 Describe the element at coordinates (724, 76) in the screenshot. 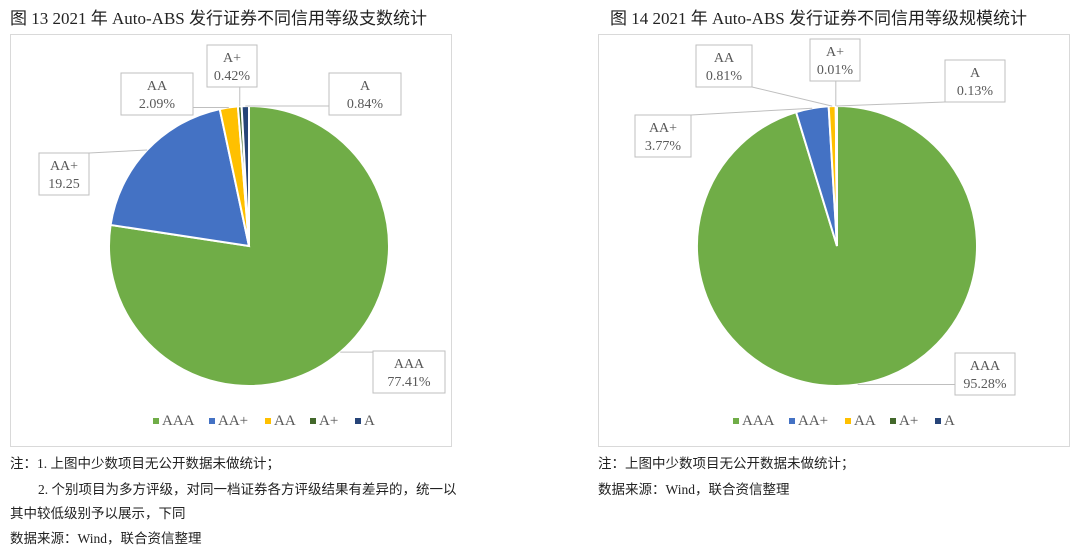

I see `data-label-value: 0.81%` at that location.